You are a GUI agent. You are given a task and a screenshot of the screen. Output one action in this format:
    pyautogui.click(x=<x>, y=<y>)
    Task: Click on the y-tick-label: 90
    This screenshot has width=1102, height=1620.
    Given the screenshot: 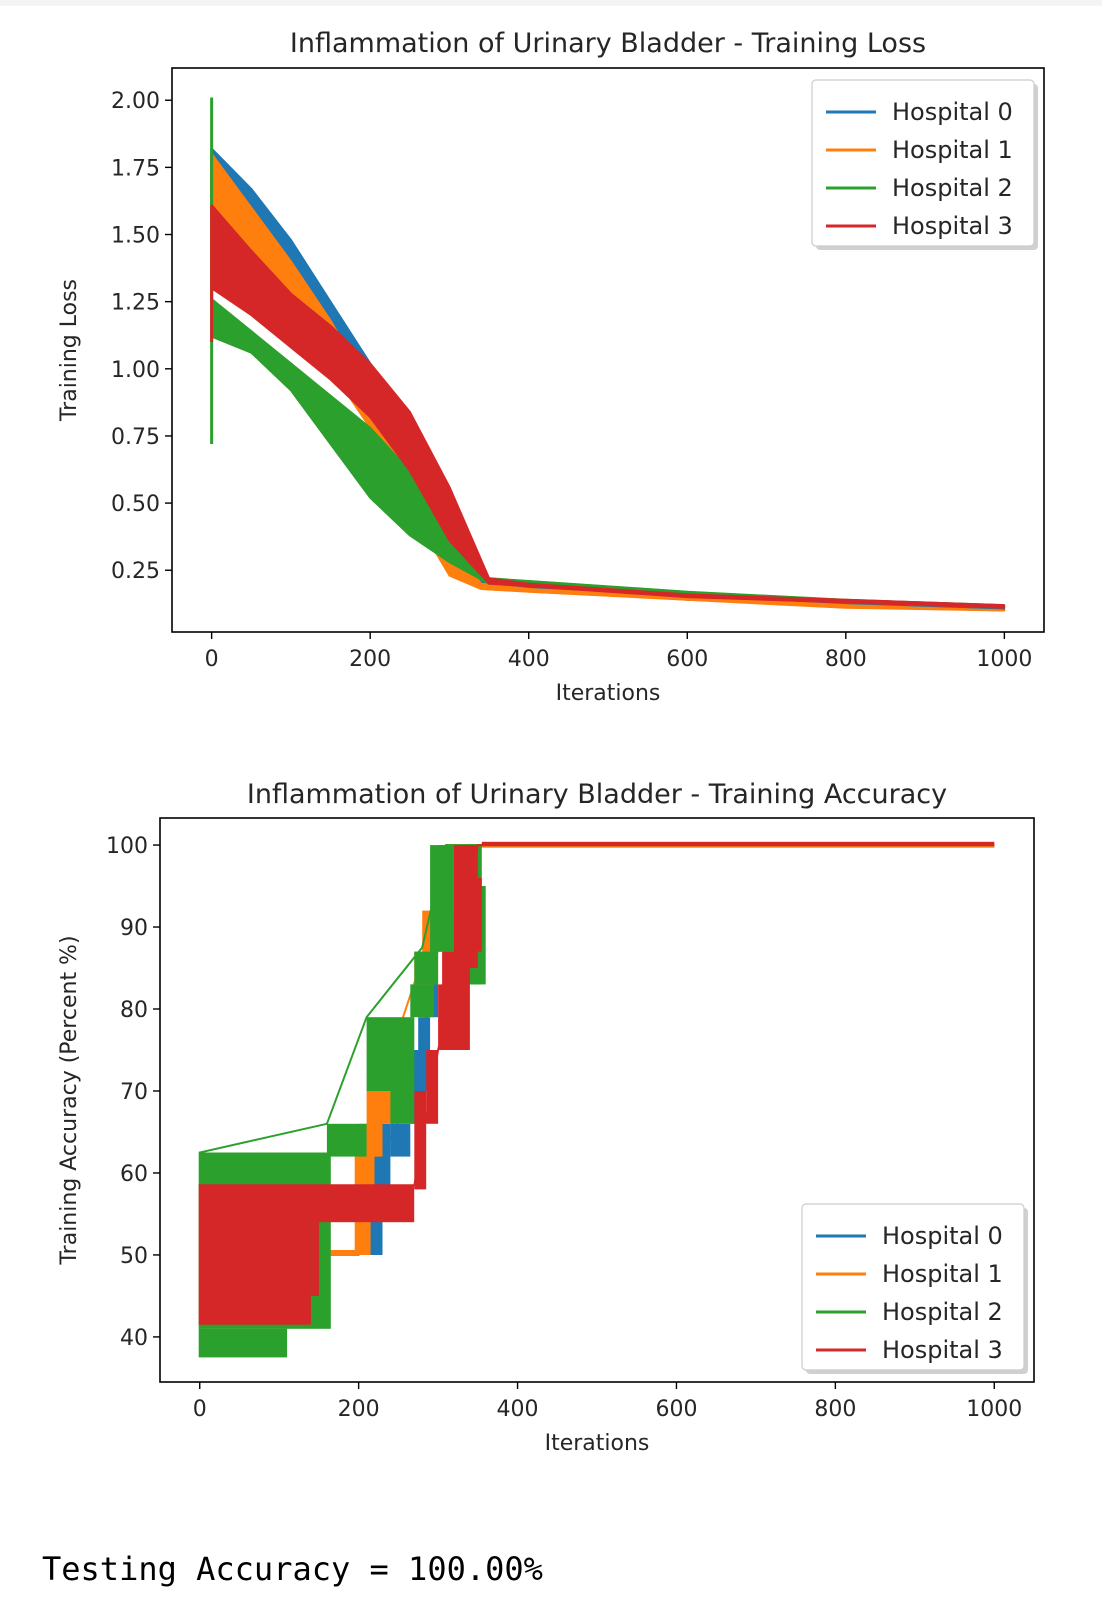 What is the action you would take?
    pyautogui.click(x=134, y=928)
    